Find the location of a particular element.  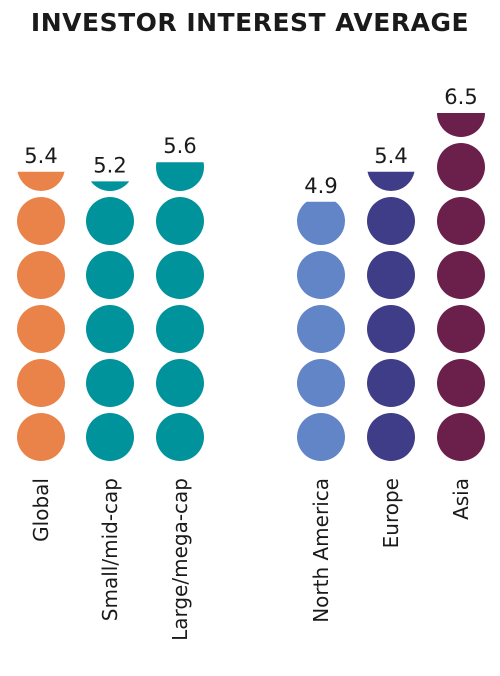

value-label-large-mega-cap: 5.6 is located at coordinates (179, 146).